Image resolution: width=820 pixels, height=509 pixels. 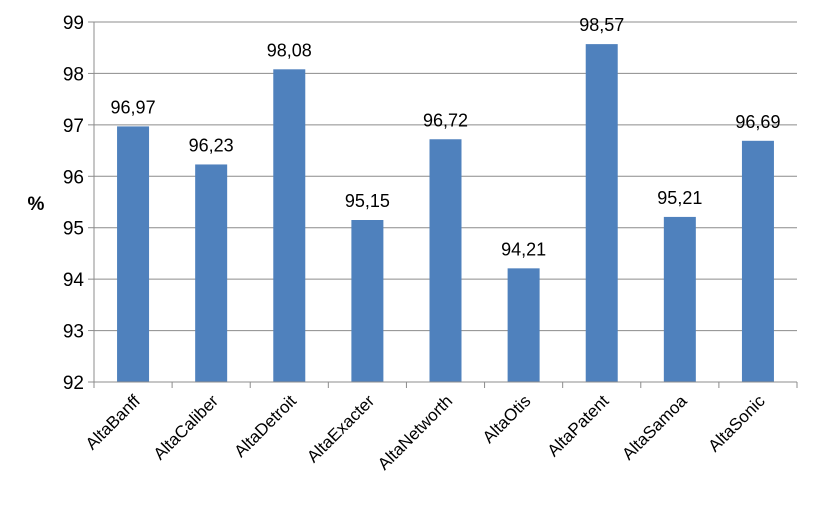 What do you see at coordinates (757, 261) in the screenshot?
I see `bar-AltaSonic` at bounding box center [757, 261].